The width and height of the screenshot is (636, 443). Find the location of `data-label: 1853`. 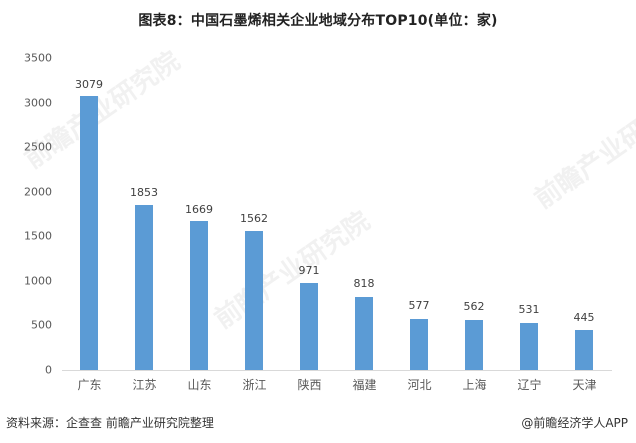

data-label: 1853 is located at coordinates (144, 192).